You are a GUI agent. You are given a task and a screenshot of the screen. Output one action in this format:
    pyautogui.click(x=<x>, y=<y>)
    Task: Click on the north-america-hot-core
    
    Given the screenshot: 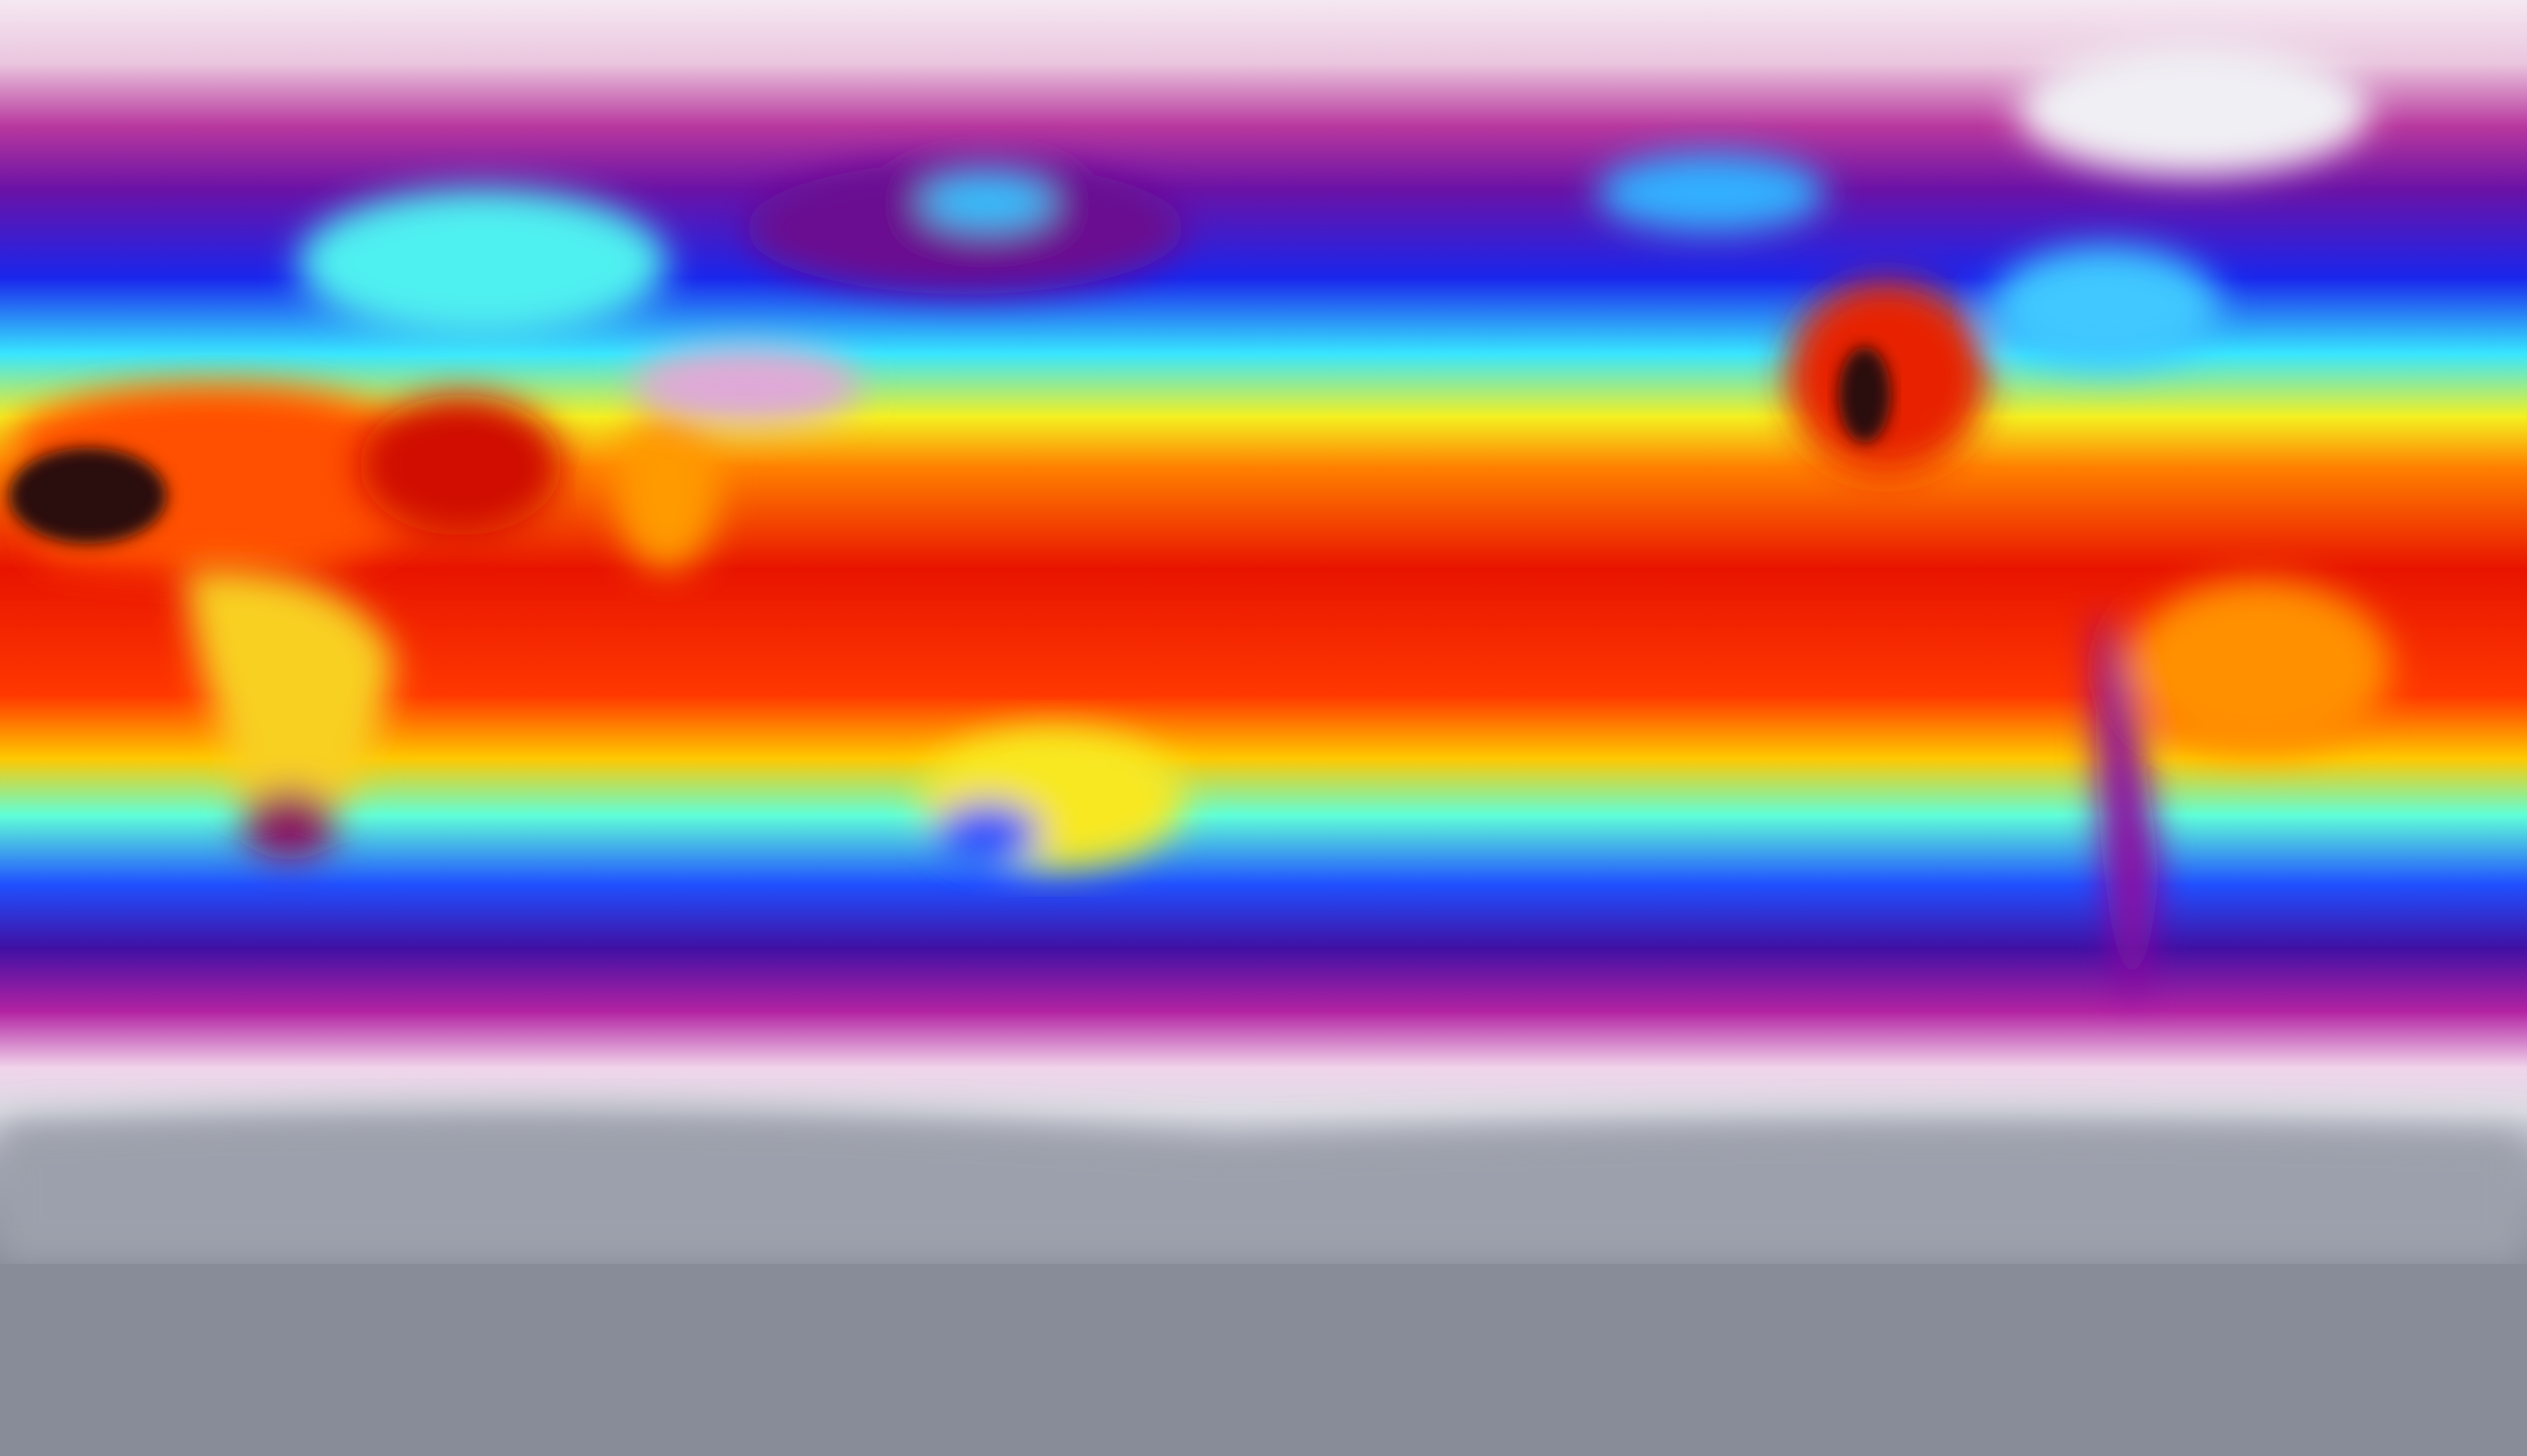 What is the action you would take?
    pyautogui.click(x=1864, y=394)
    